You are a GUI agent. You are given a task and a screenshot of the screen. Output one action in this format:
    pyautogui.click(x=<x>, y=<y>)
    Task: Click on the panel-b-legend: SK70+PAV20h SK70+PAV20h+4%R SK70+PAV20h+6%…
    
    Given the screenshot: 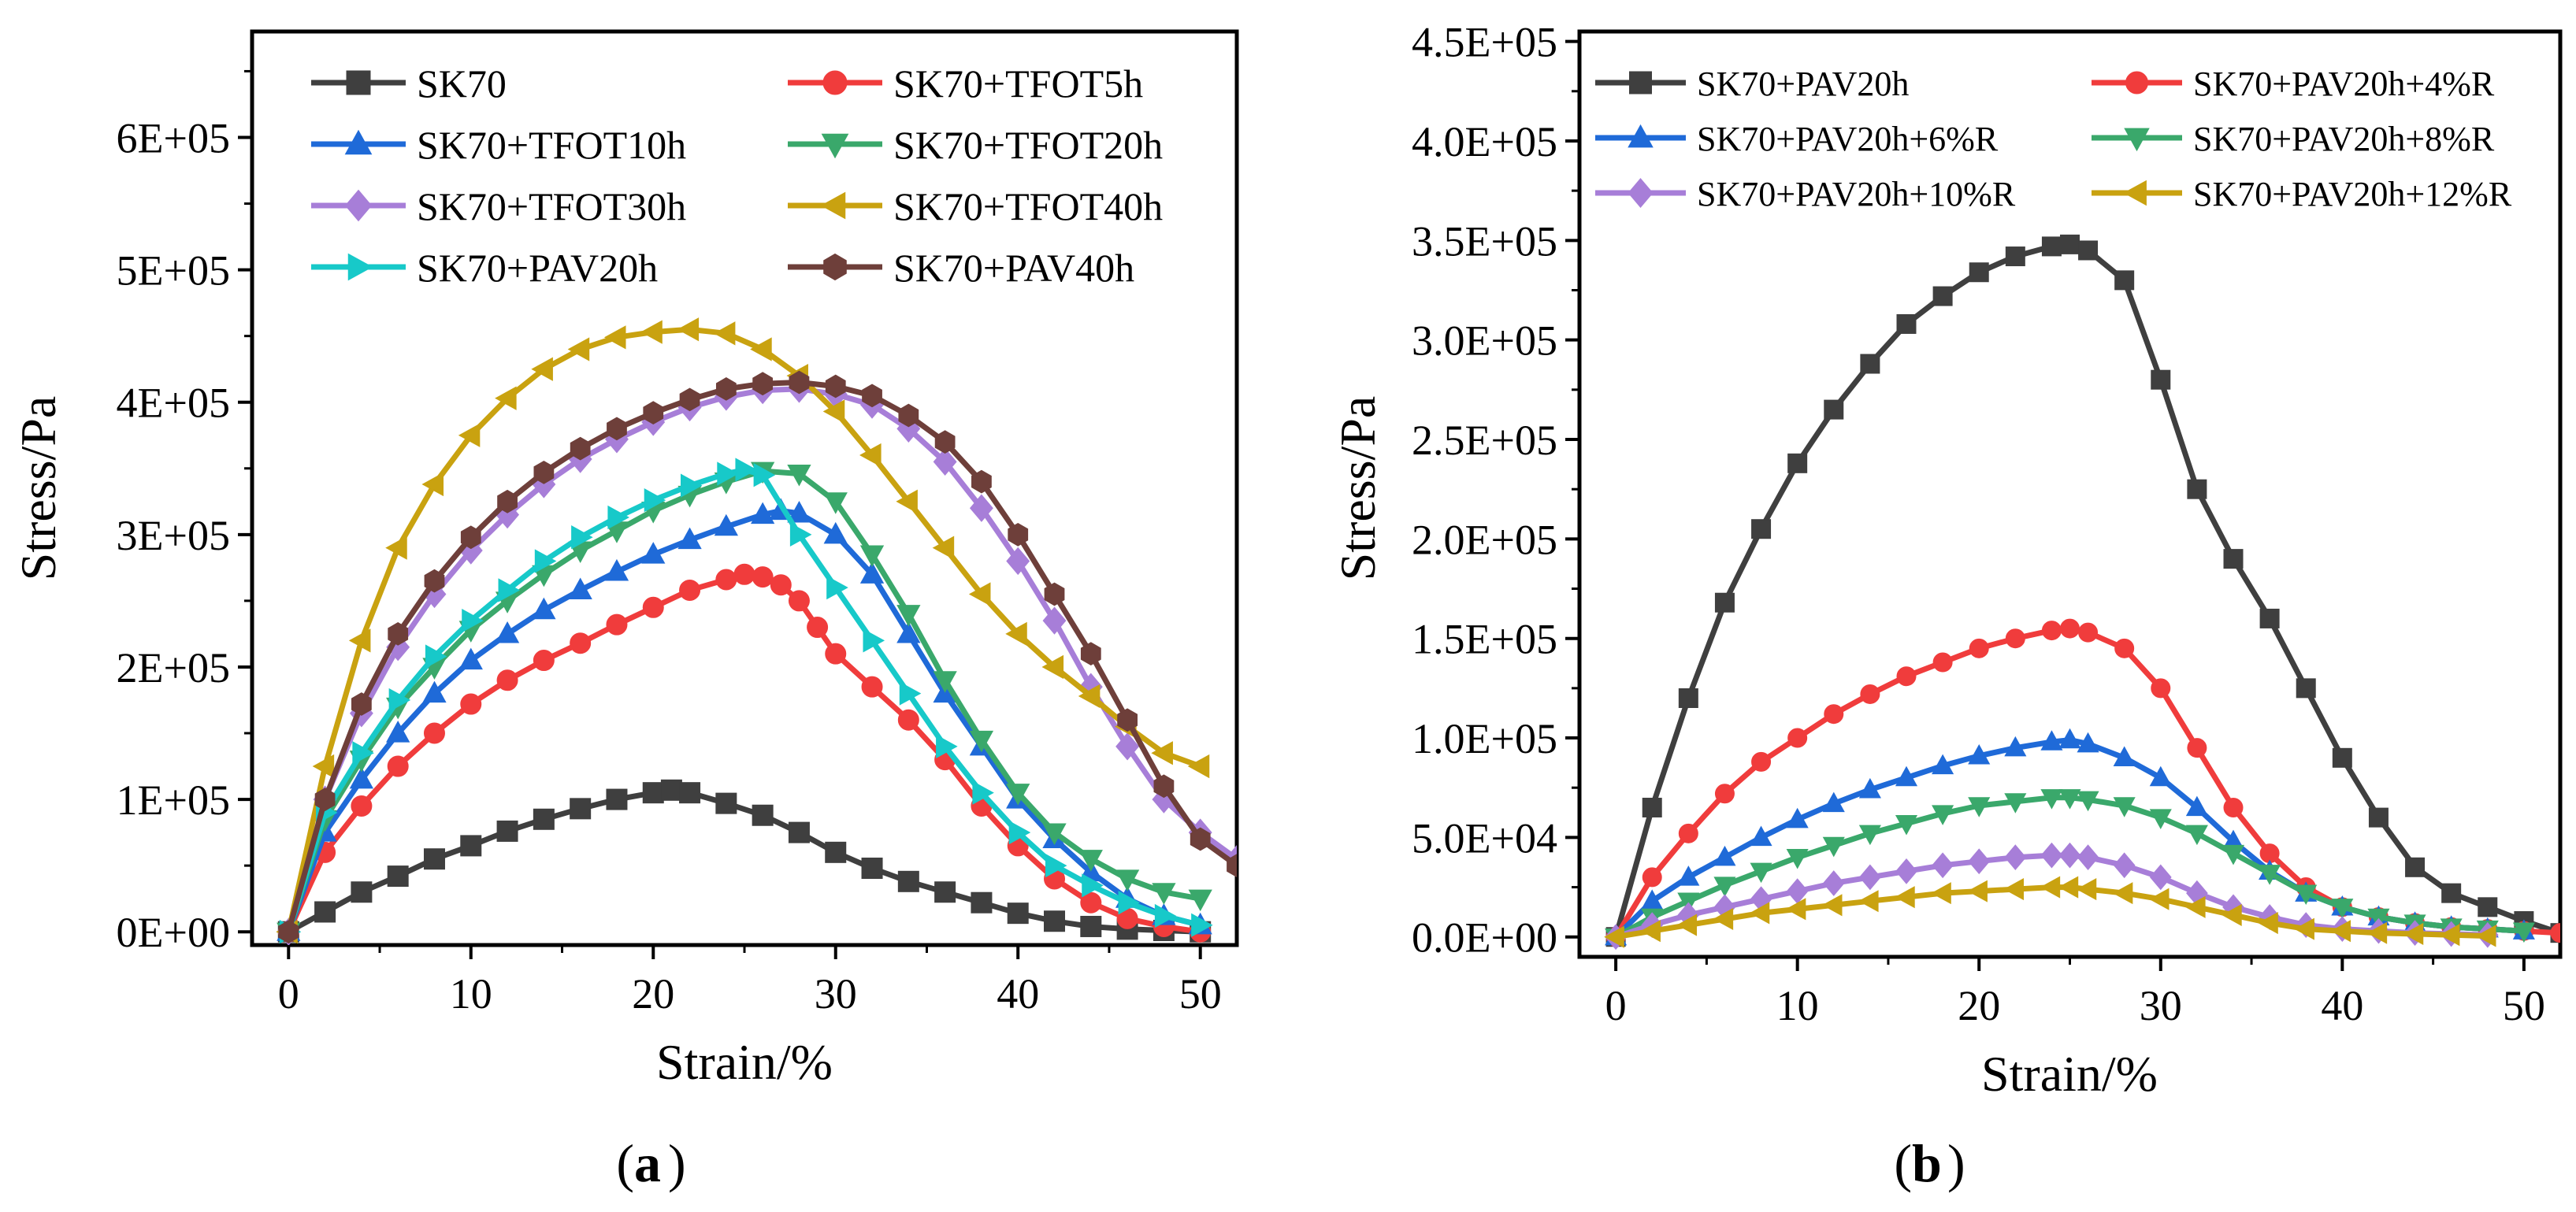 What is the action you would take?
    pyautogui.click(x=2053, y=139)
    